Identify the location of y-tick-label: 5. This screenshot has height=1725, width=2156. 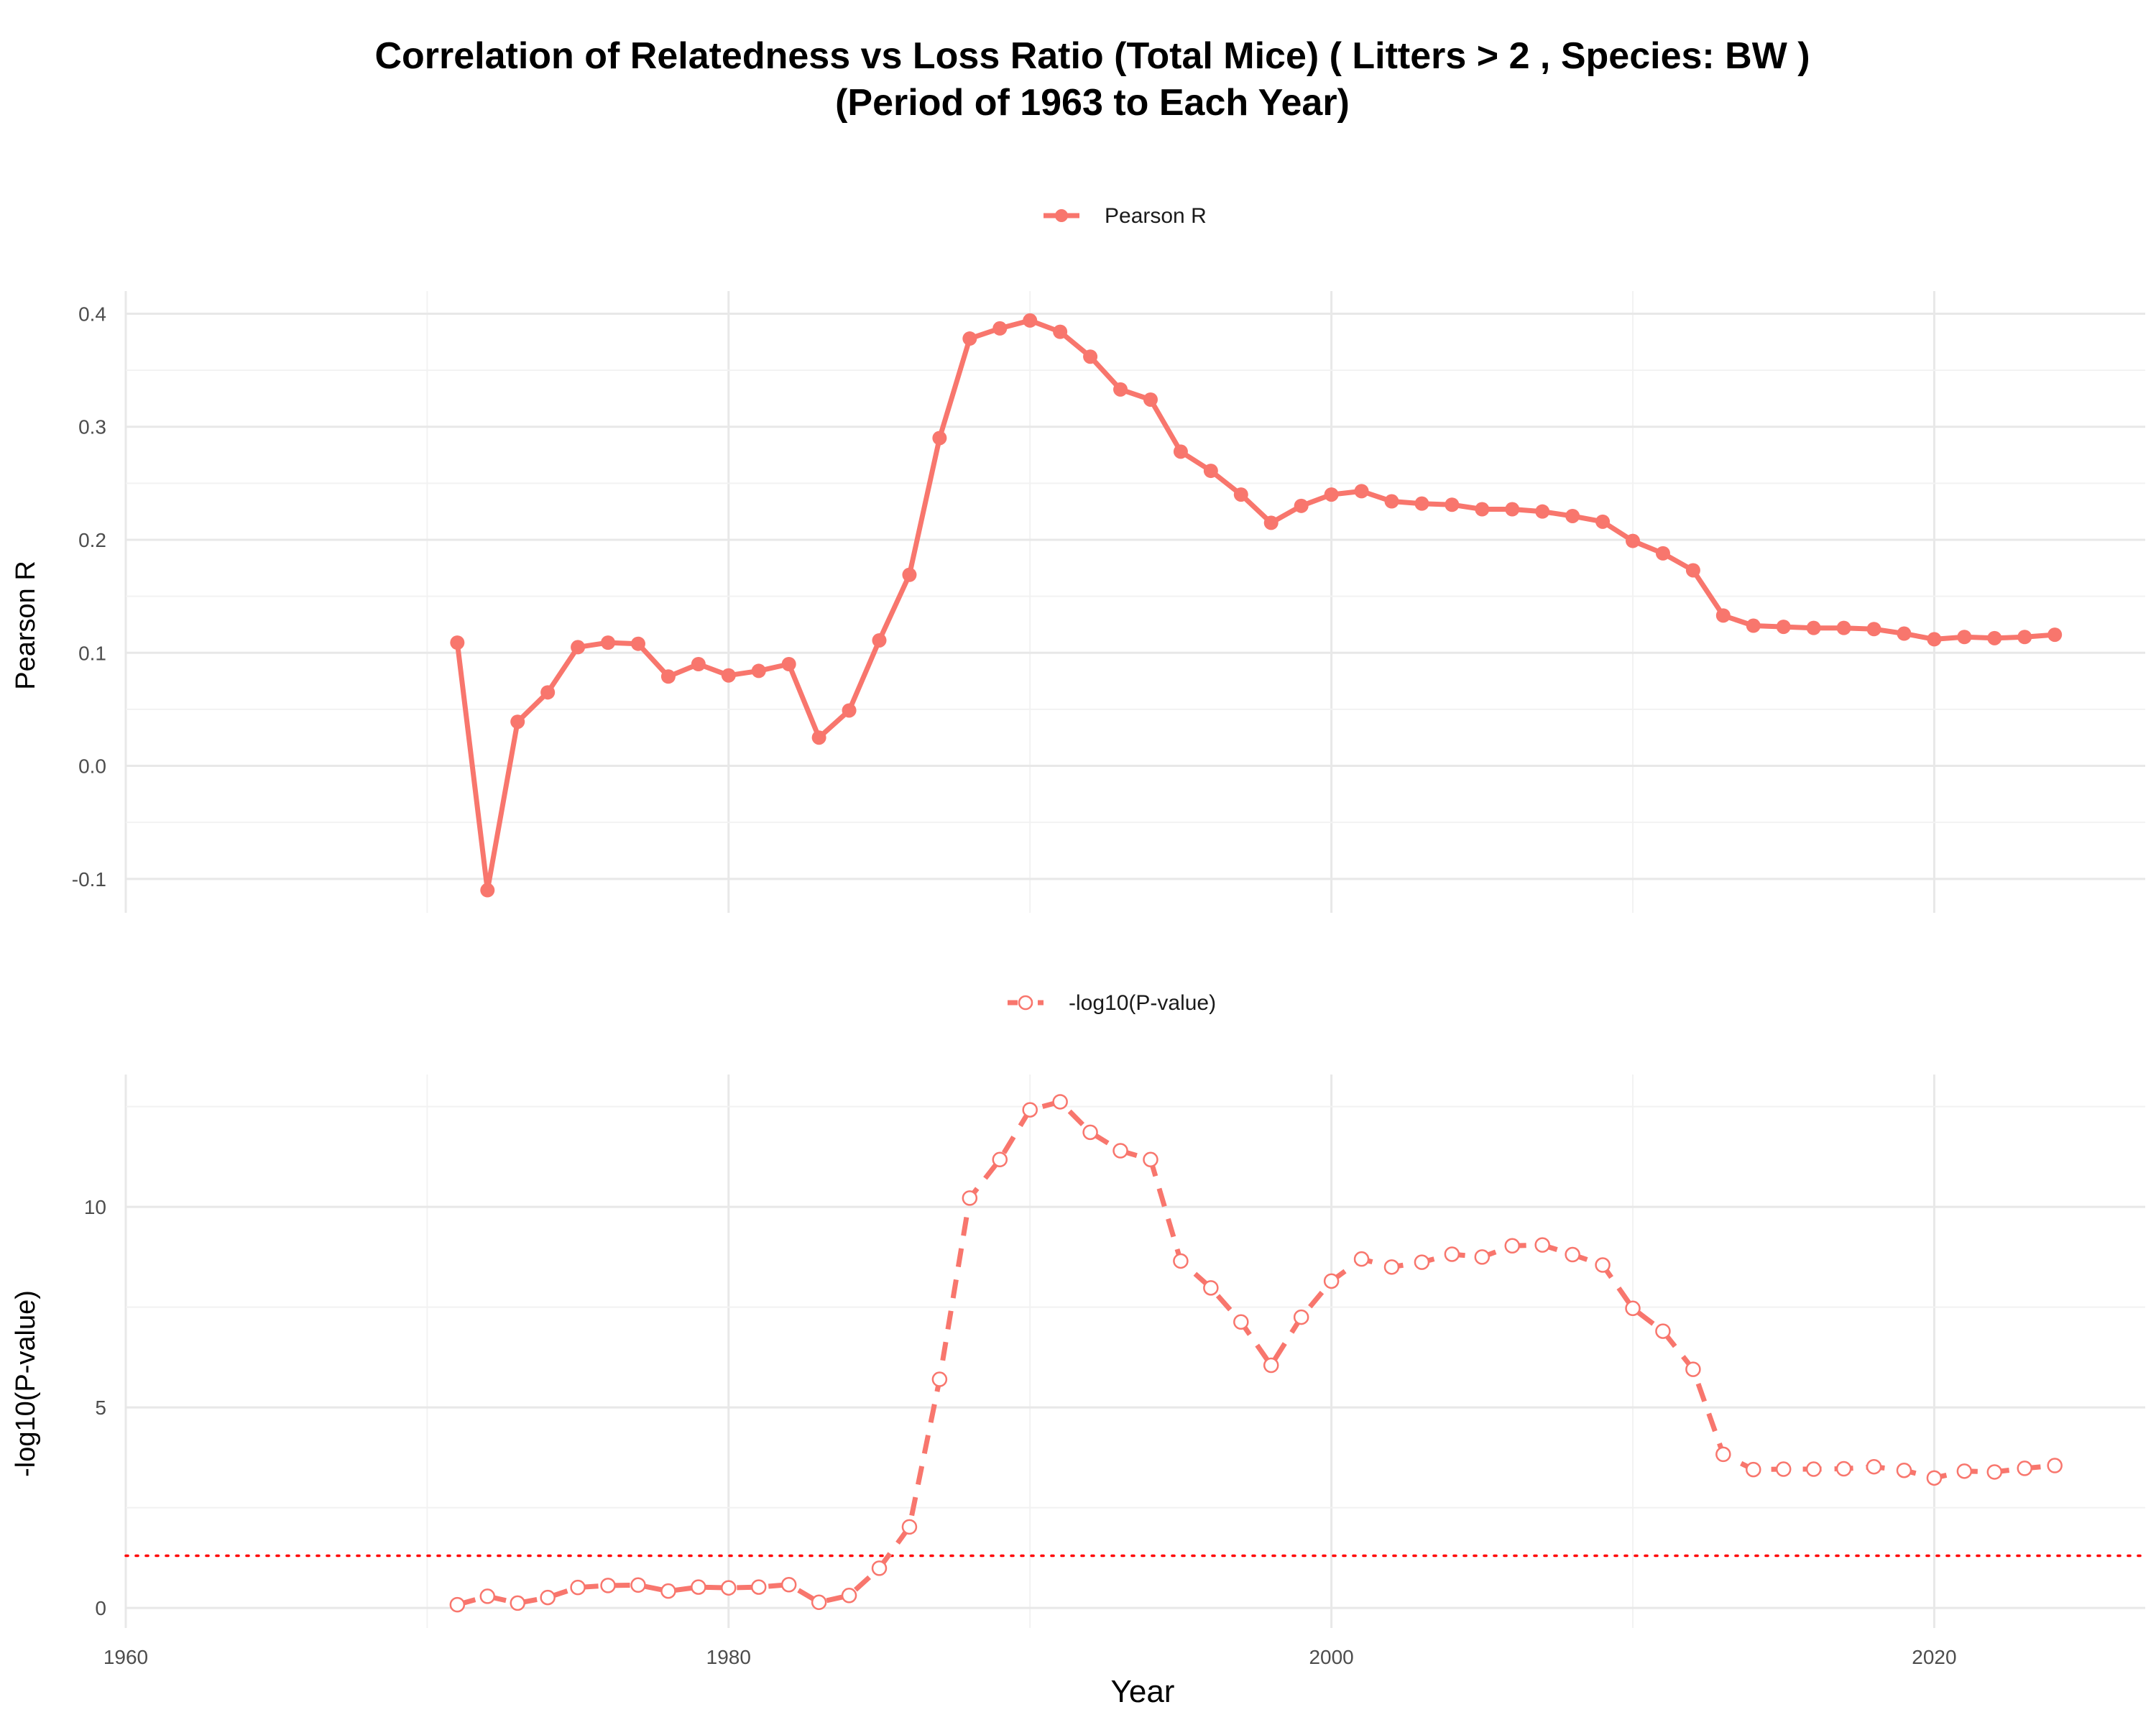
(101, 1408).